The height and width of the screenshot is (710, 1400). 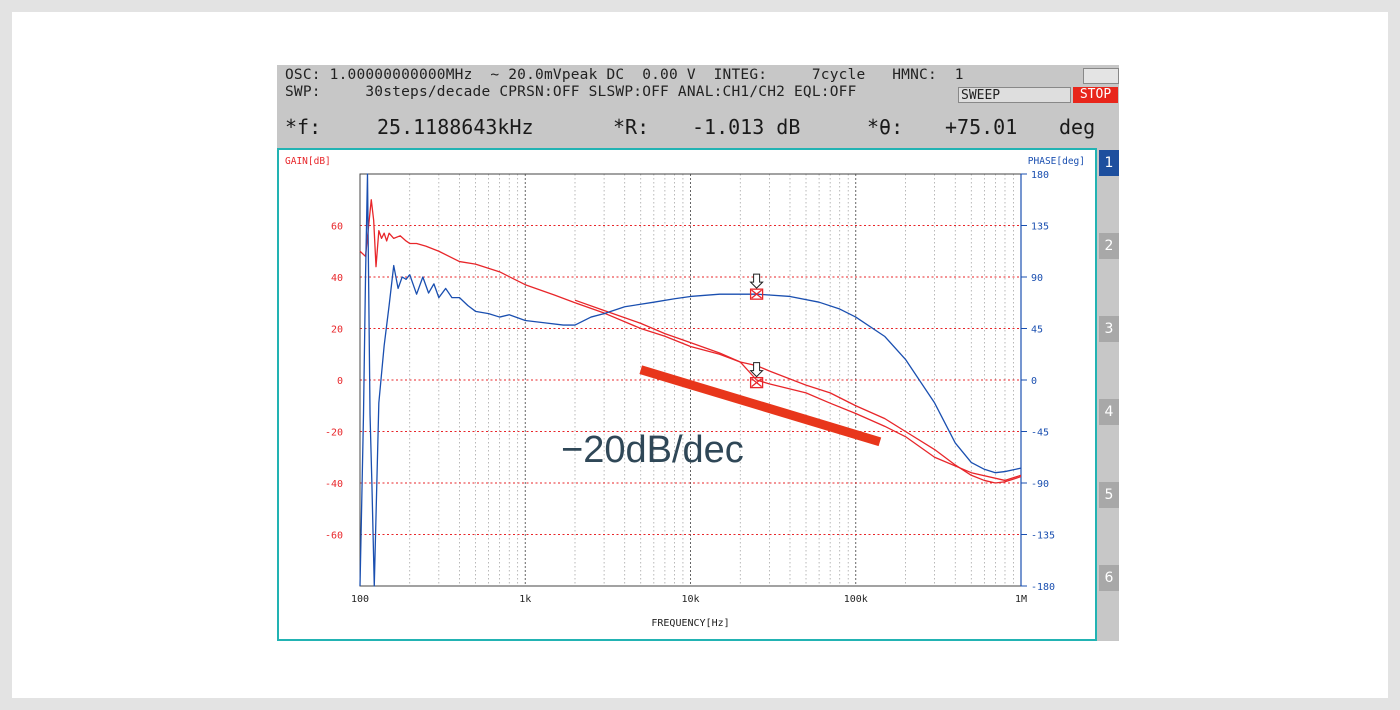 I want to click on phase-tick-label: -180, so click(x=1043, y=587).